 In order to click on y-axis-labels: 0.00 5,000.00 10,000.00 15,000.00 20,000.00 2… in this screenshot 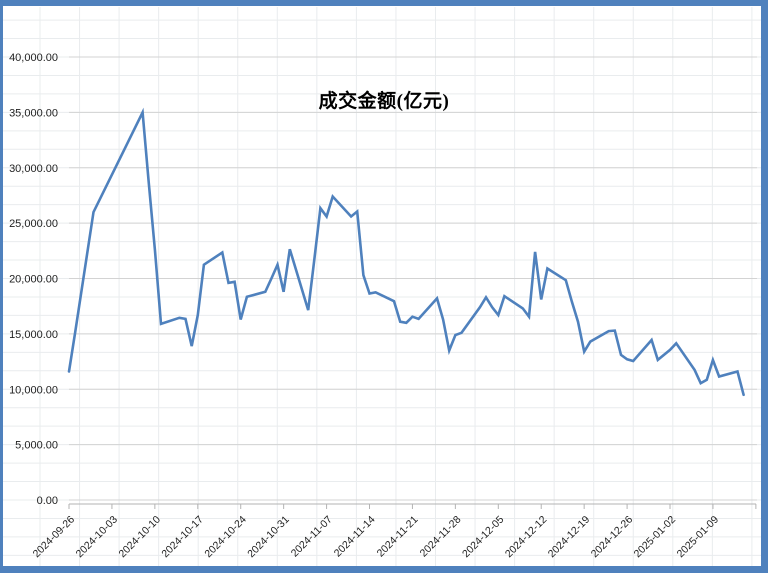, I will do `click(33, 279)`.